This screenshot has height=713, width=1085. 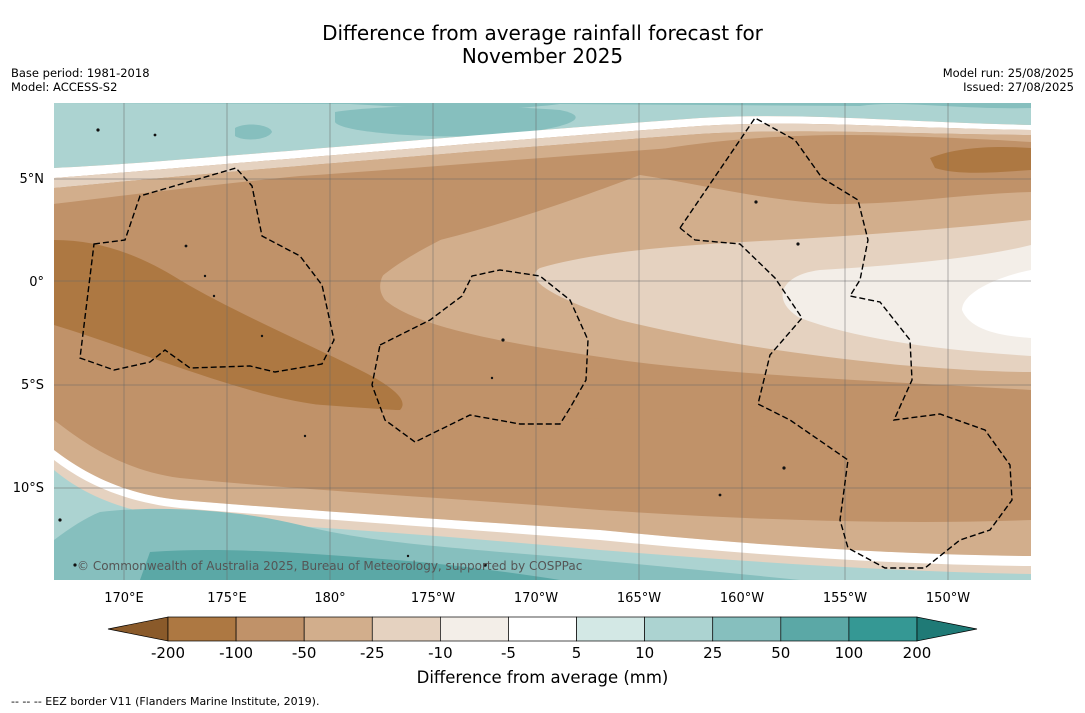 I want to click on colorbar-tick-label: -5, so click(x=508, y=653).